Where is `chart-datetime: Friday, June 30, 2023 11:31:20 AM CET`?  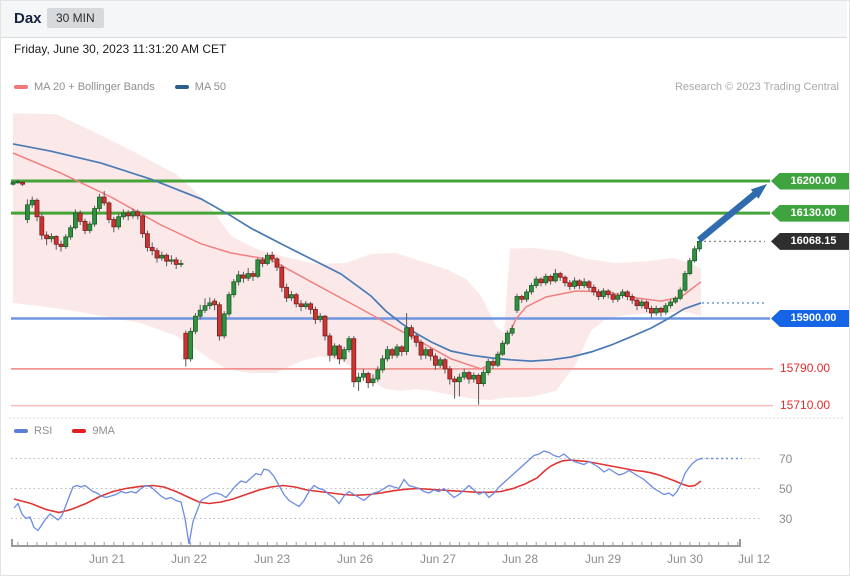
chart-datetime: Friday, June 30, 2023 11:31:20 AM CET is located at coordinates (120, 49).